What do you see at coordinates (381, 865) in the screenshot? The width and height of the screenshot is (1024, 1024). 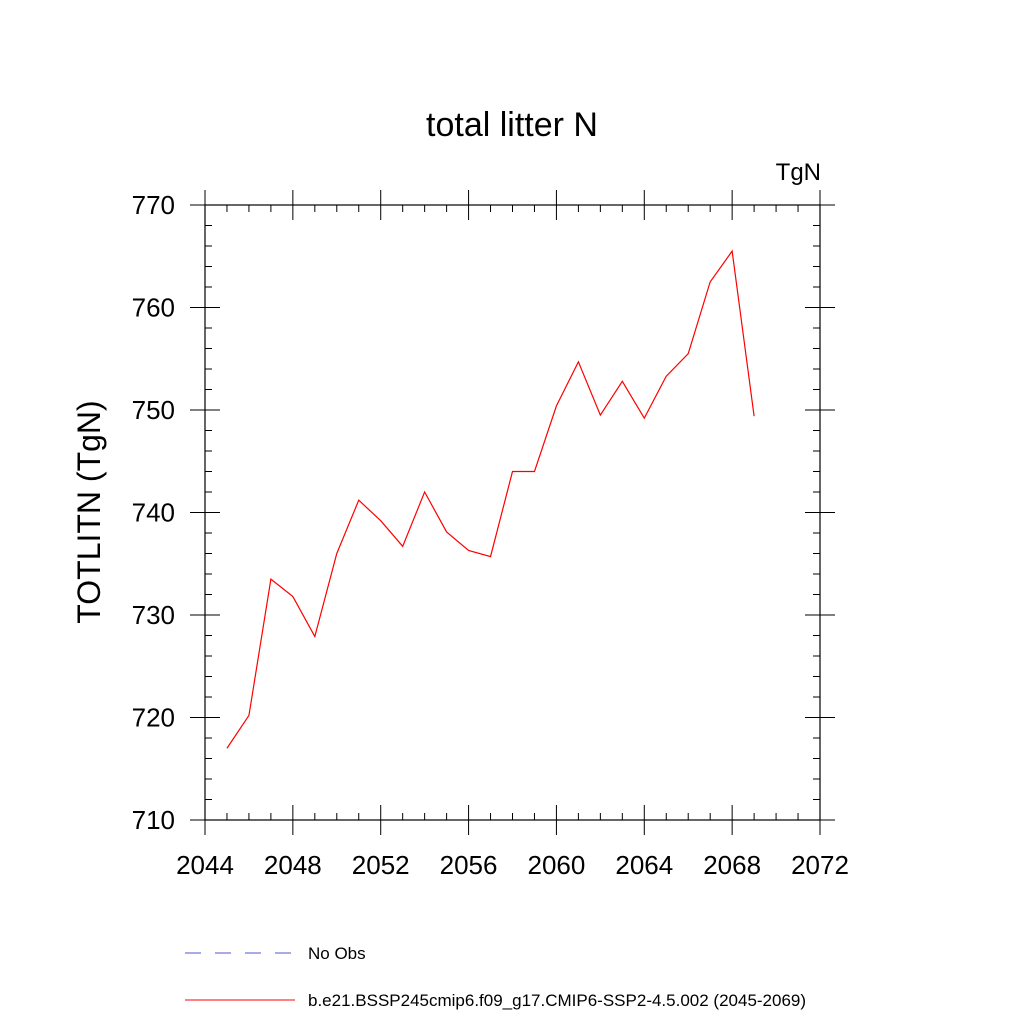 I see `x-tick-label: 2052` at bounding box center [381, 865].